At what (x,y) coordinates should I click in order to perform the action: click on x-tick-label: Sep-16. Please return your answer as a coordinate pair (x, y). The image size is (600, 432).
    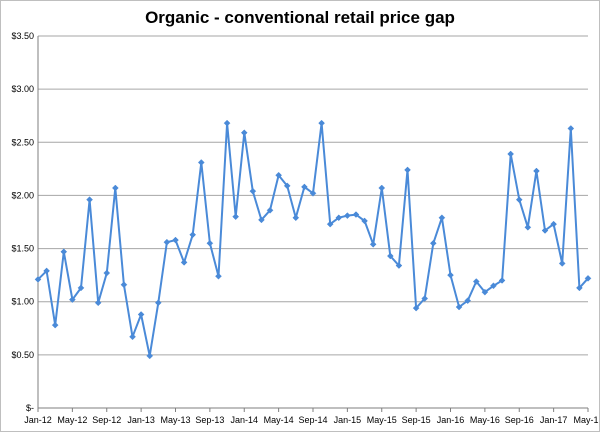
    Looking at the image, I should click on (519, 420).